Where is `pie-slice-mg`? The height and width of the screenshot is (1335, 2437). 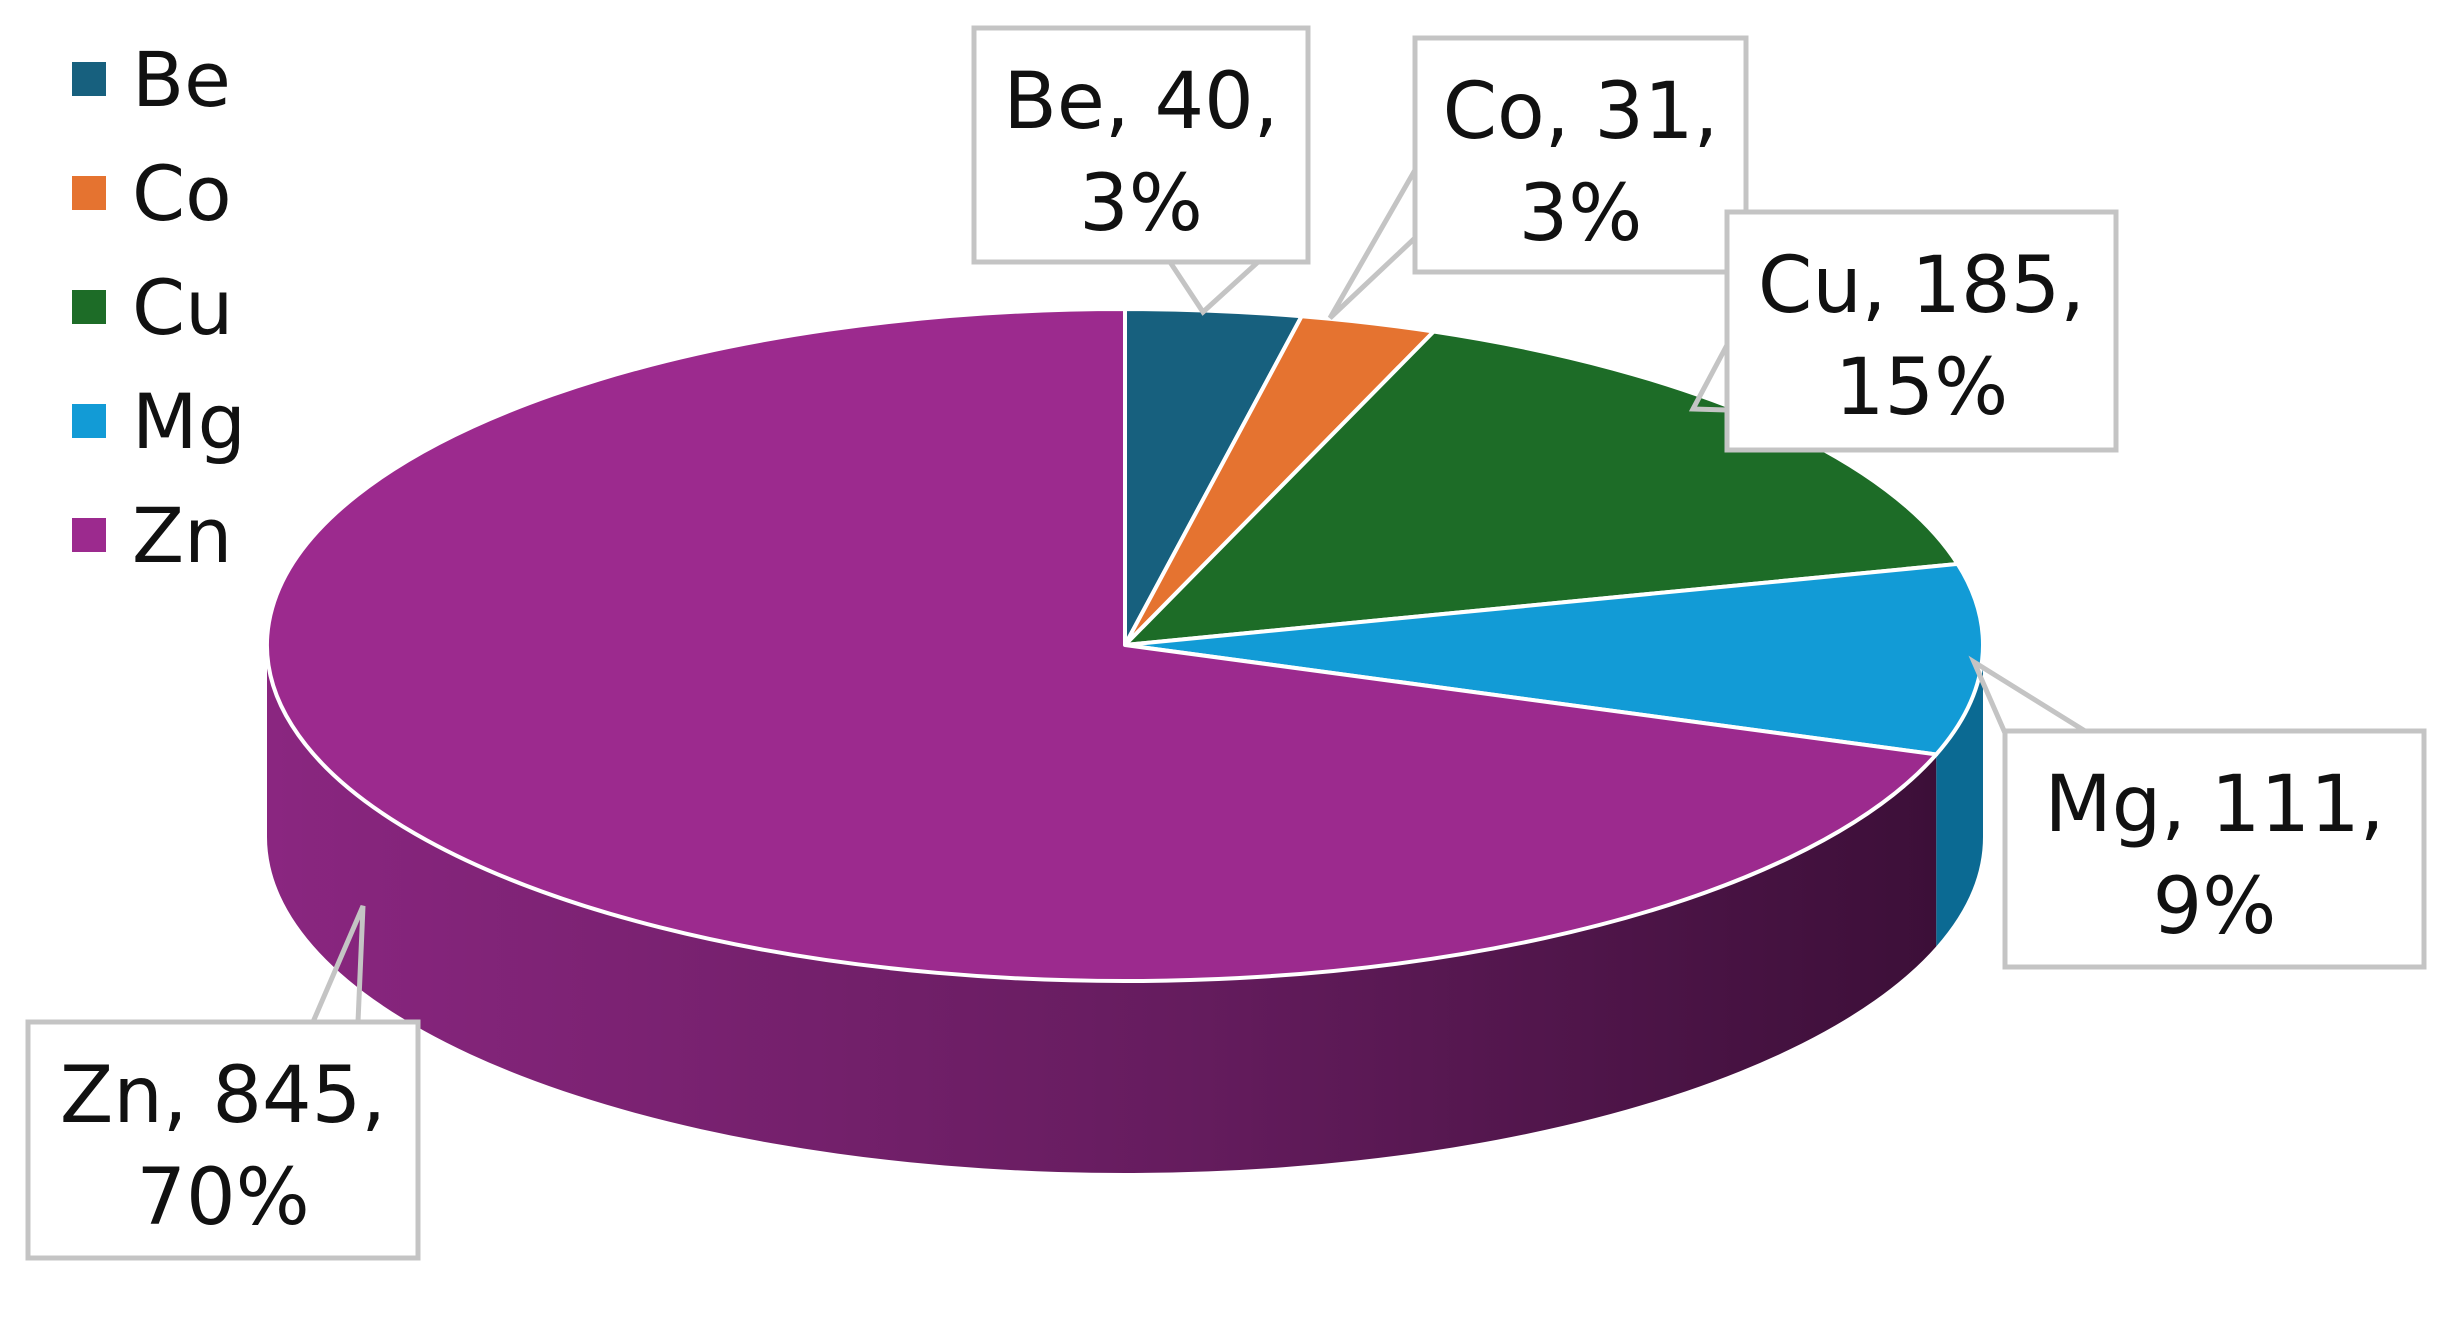
pie-slice-mg is located at coordinates (1554, 659).